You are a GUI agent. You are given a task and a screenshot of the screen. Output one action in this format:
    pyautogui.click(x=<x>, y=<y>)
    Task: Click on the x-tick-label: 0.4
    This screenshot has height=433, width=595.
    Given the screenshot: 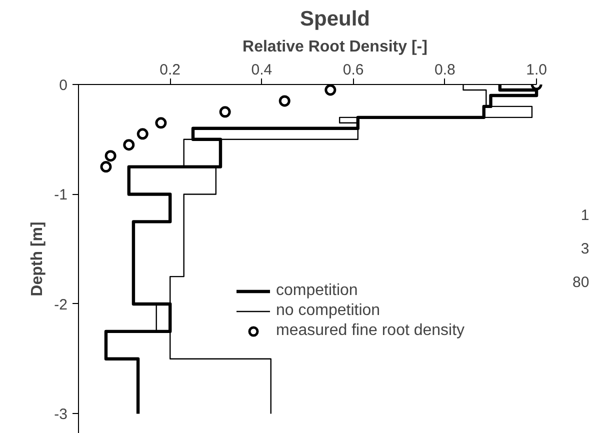 What is the action you would take?
    pyautogui.click(x=261, y=70)
    